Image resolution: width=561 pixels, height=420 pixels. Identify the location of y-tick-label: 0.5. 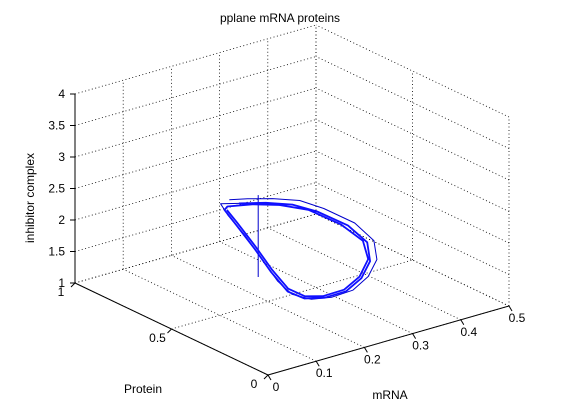
(157, 338).